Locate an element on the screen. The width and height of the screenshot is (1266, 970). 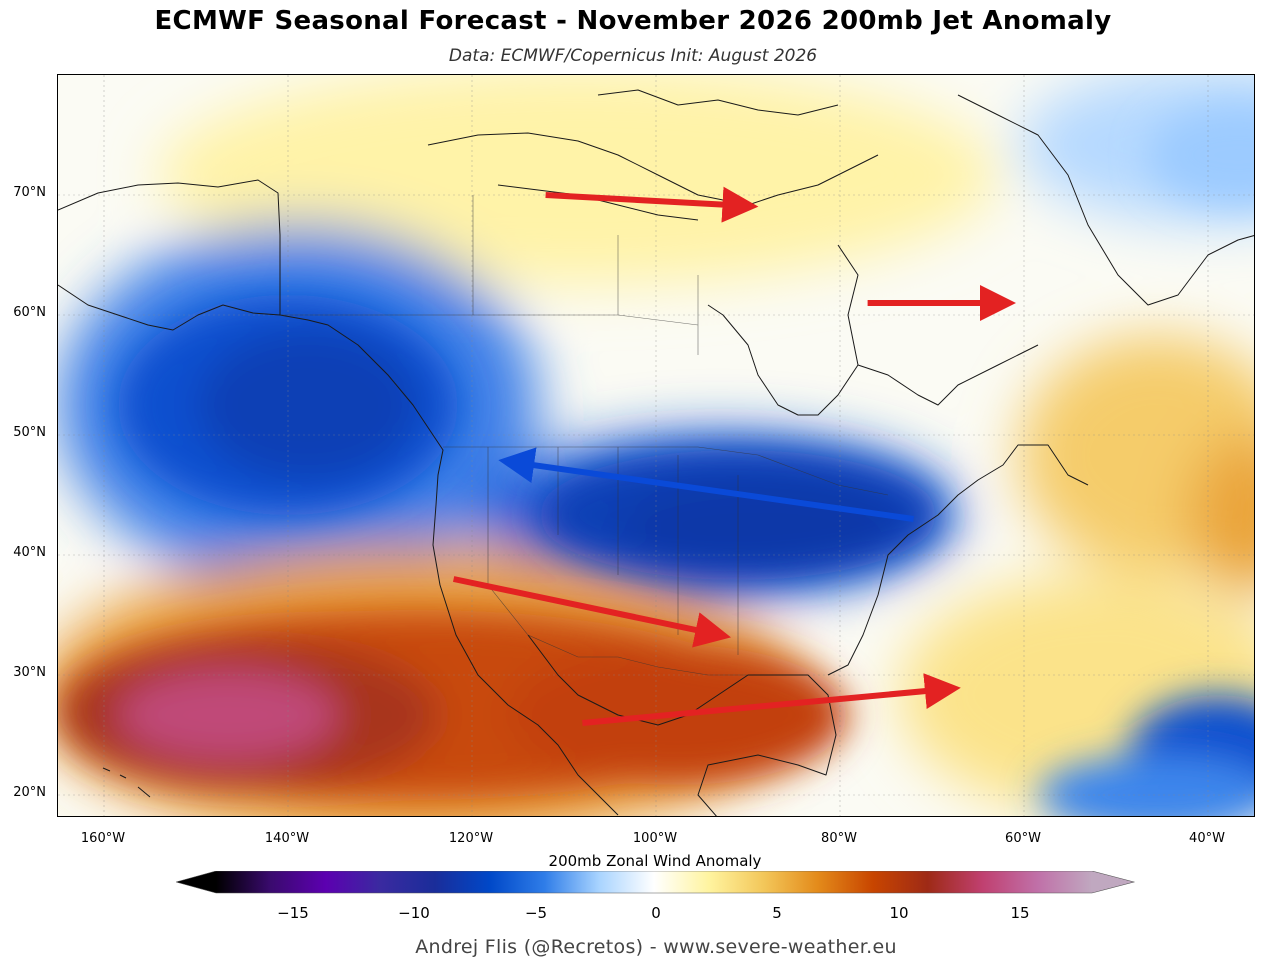
lat-label-40n: 40°N is located at coordinates (29, 552).